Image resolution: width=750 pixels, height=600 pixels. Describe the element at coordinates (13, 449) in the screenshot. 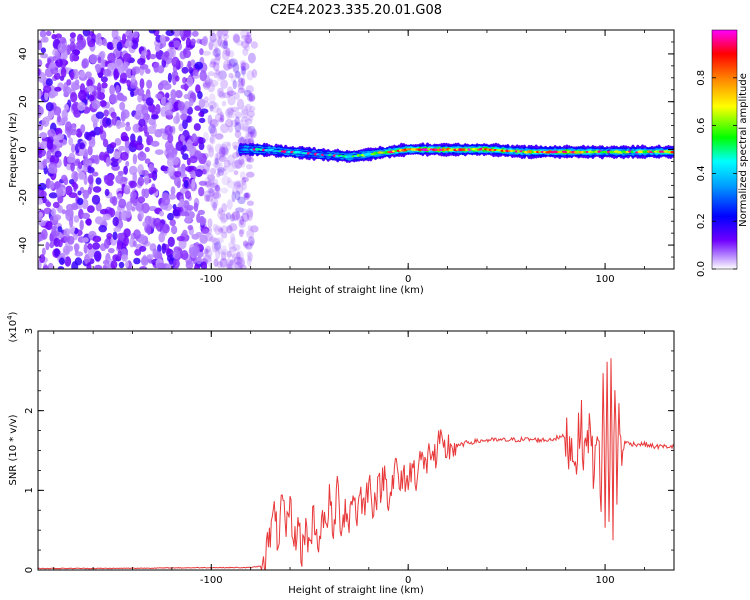

I see `snr-ylabel: SNR (10 * v/v)` at that location.